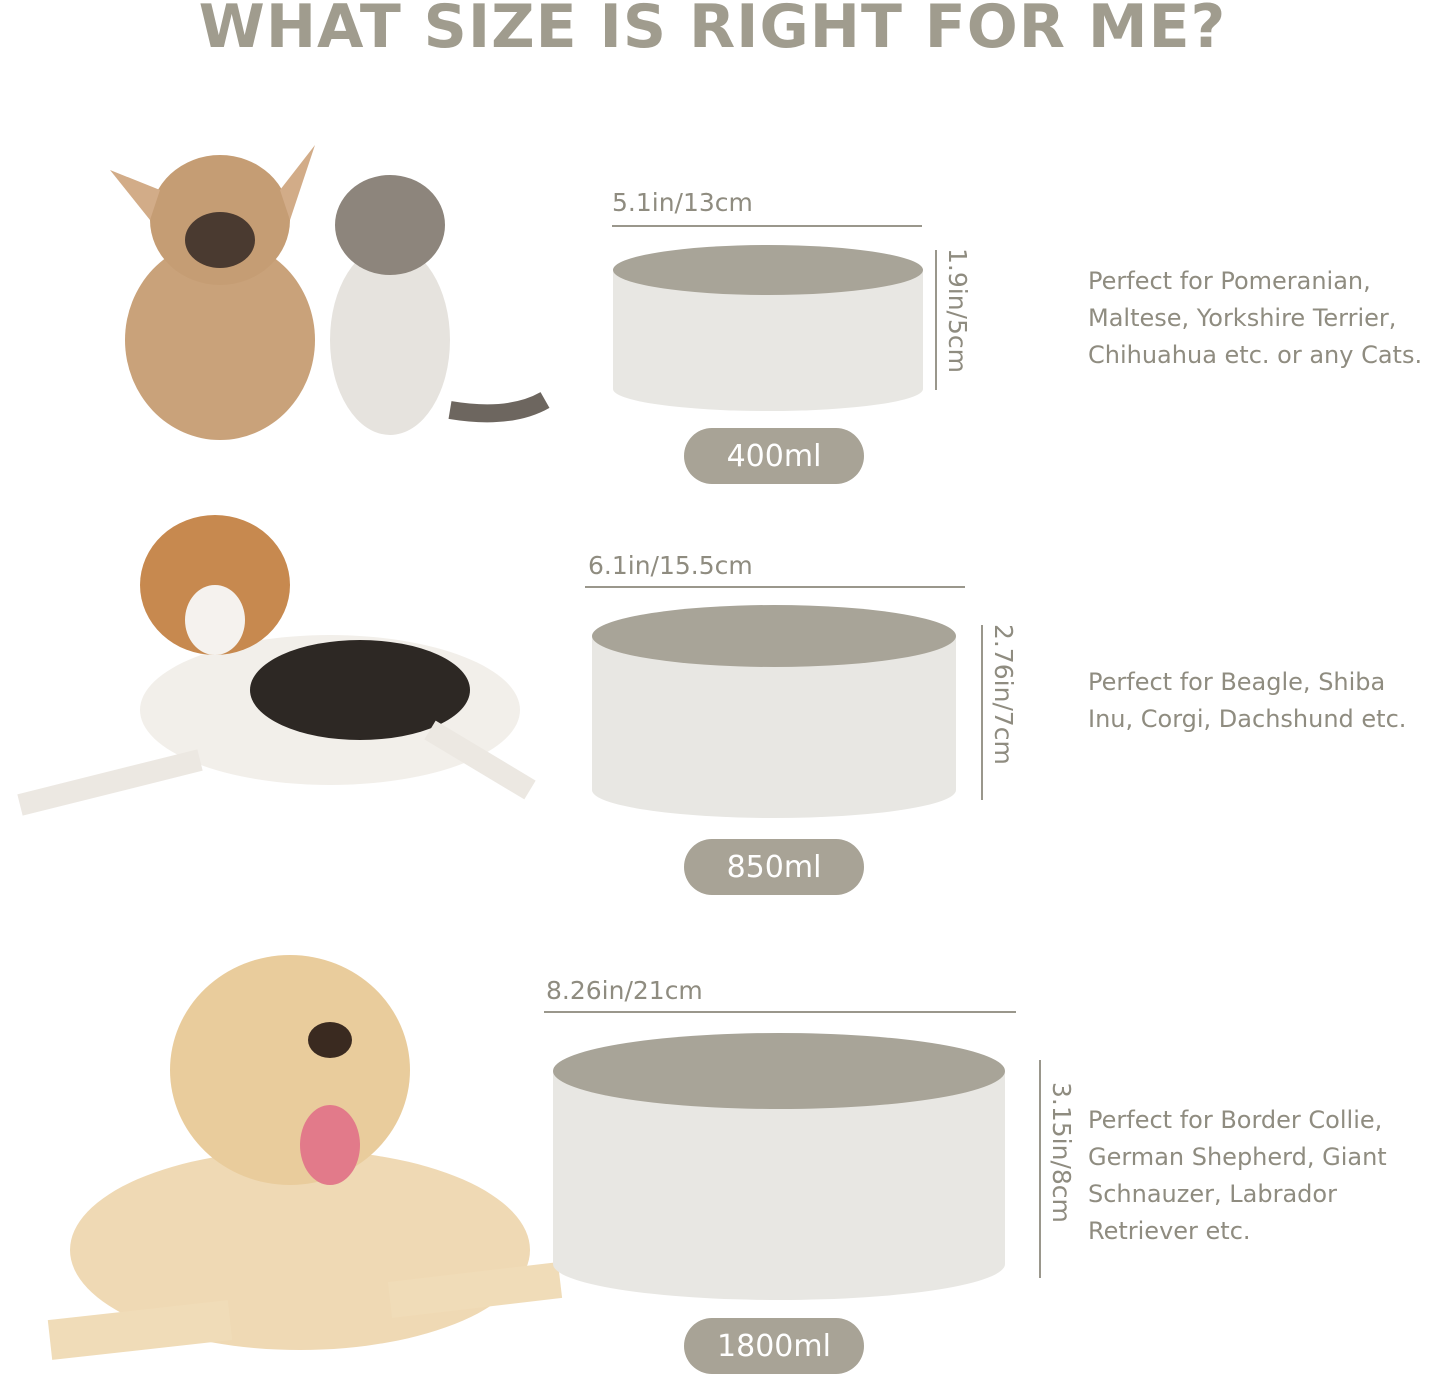 Image resolution: width=1445 pixels, height=1379 pixels. What do you see at coordinates (779, 1166) in the screenshot?
I see `bowl-large` at bounding box center [779, 1166].